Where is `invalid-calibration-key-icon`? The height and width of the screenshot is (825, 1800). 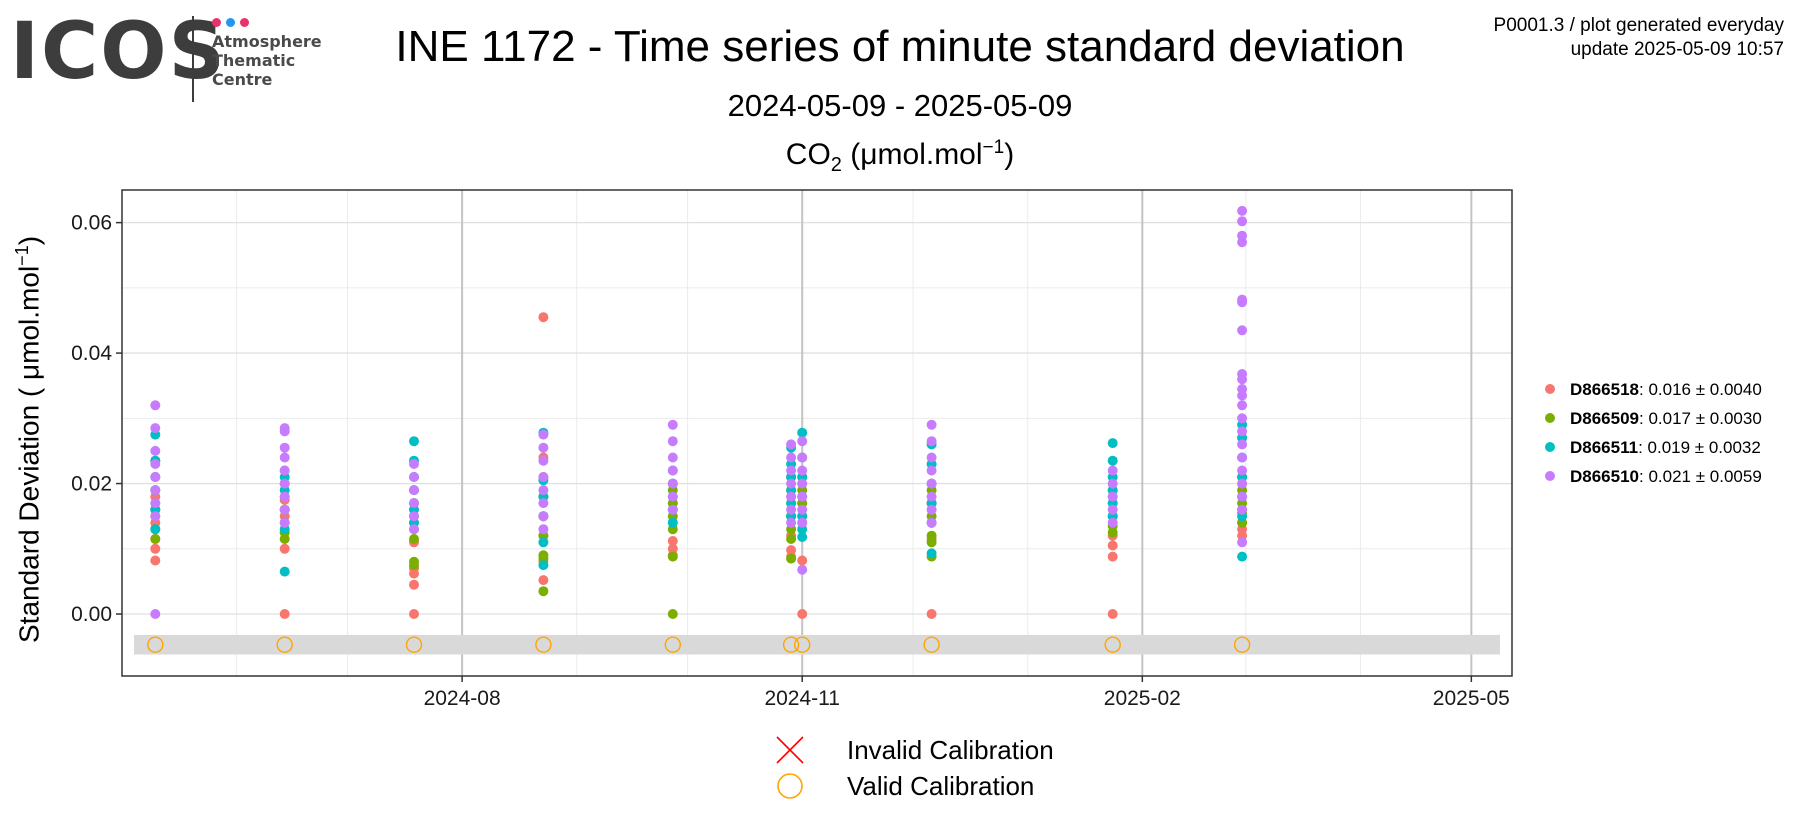
invalid-calibration-key-icon is located at coordinates (790, 750).